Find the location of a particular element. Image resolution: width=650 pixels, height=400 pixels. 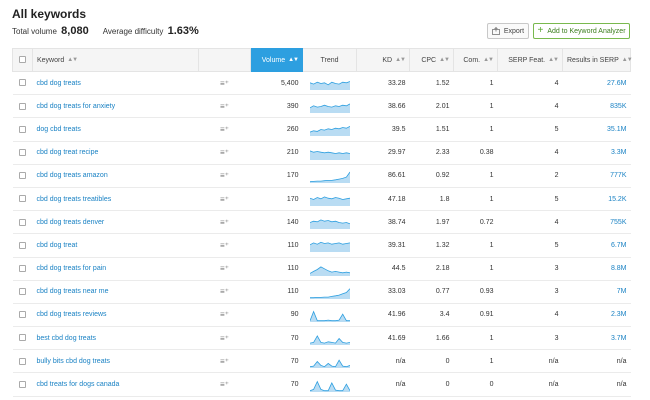

total-volume-value: 8,080 is located at coordinates (75, 31).